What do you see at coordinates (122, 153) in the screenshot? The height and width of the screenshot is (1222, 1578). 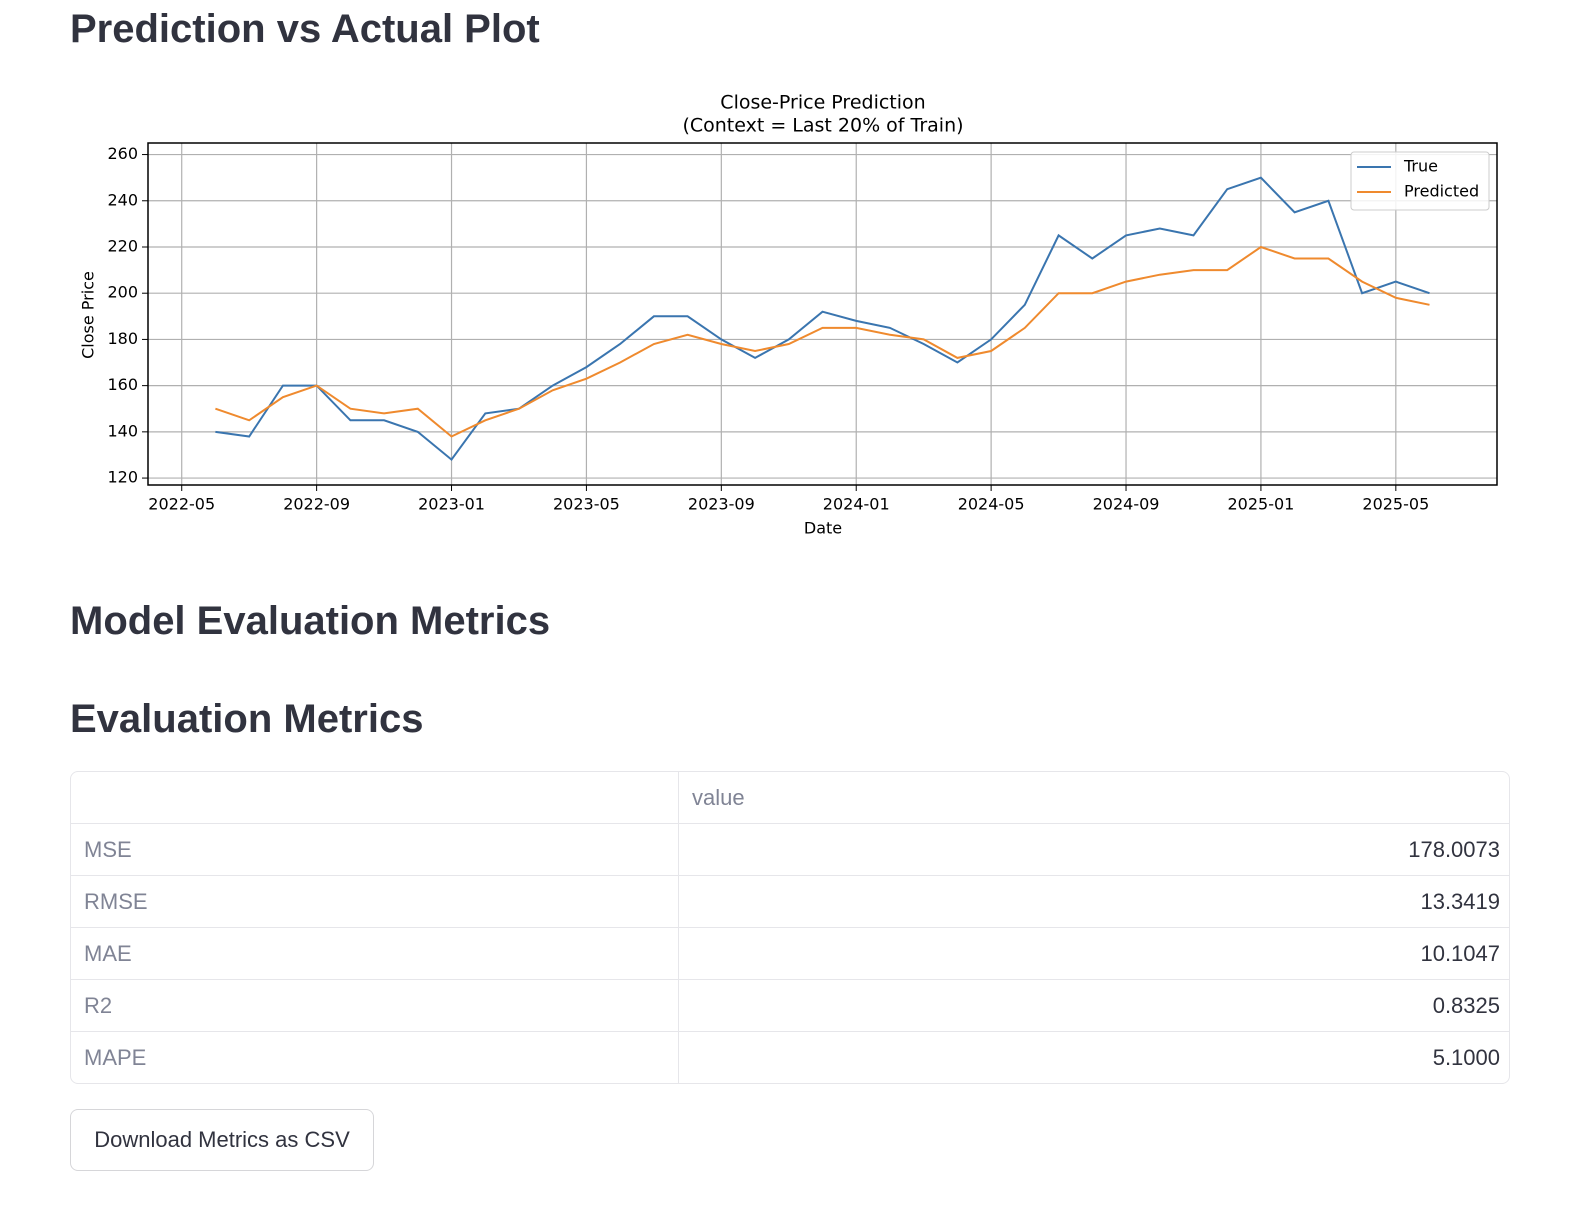 I see `y-tick-label: 260` at bounding box center [122, 153].